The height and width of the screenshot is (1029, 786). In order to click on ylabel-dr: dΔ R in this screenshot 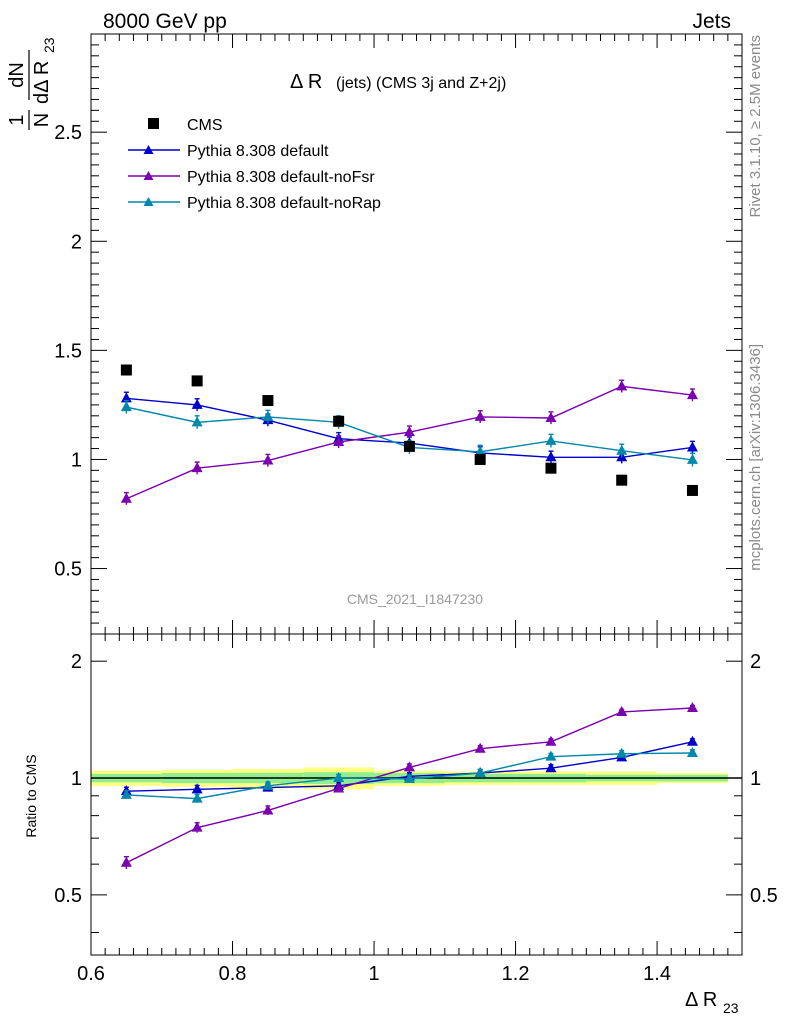, I will do `click(42, 82)`.